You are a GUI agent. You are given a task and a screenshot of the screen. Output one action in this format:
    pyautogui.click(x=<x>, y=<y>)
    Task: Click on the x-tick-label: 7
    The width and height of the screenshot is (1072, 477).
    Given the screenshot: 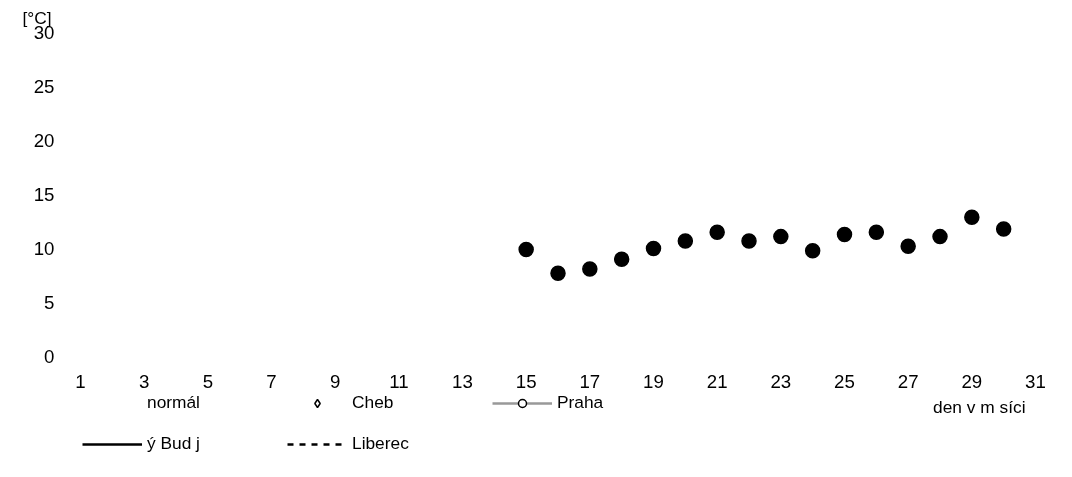 What is the action you would take?
    pyautogui.click(x=271, y=381)
    